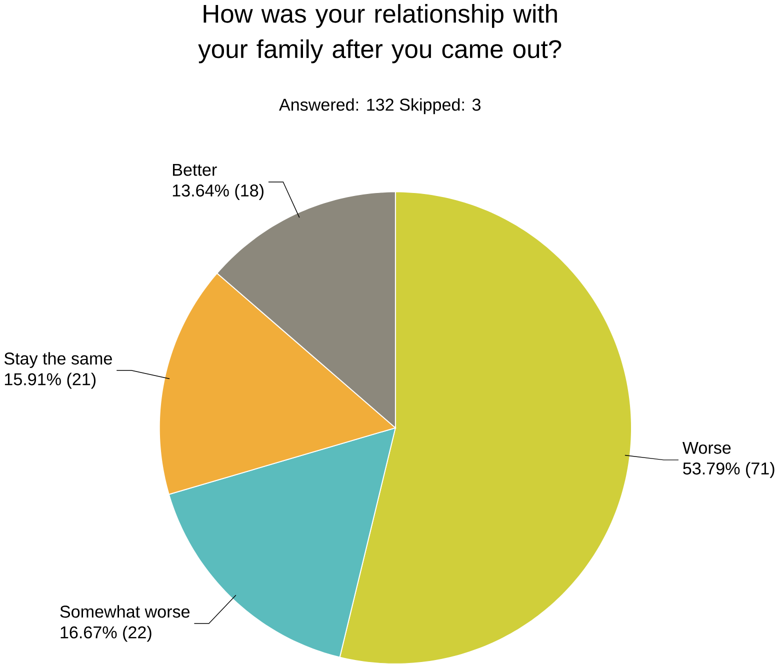  I want to click on chart-title: How was your relationship with your family after you came out?, so click(380, 34).